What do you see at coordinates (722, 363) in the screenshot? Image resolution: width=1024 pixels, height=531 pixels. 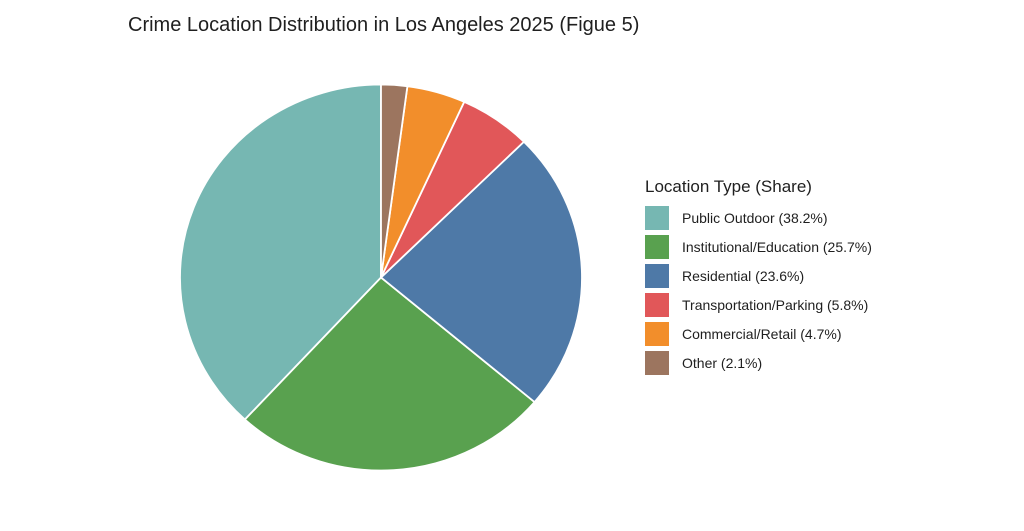 I see `legend-label: Other (2.1%)` at bounding box center [722, 363].